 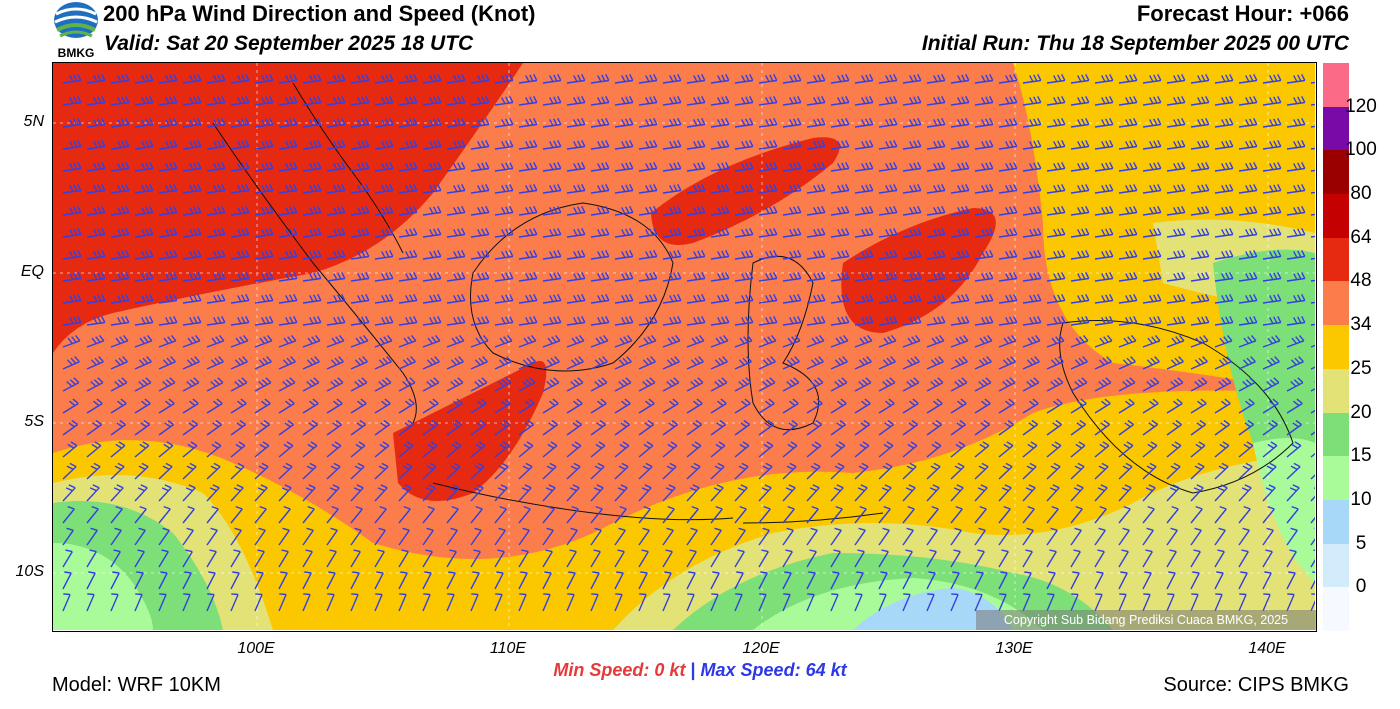 I want to click on forecast-hour: Forecast Hour: +066, so click(x=1242, y=13).